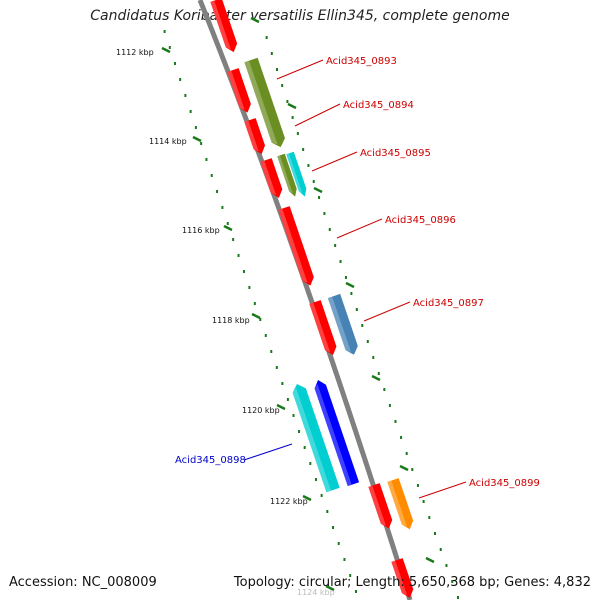  Describe the element at coordinates (210, 460) in the screenshot. I see `gene-label: Acid345_0898` at that location.